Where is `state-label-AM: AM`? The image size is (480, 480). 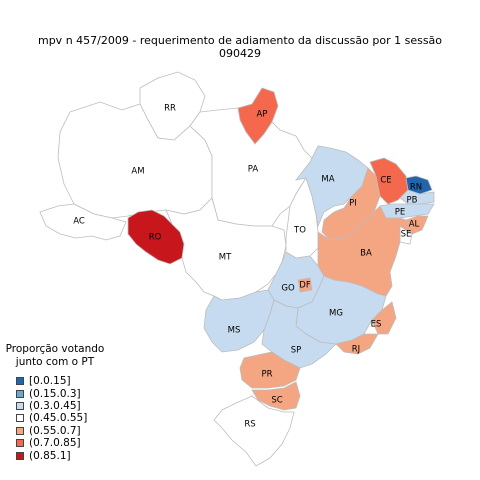 state-label-AM: AM is located at coordinates (137, 172).